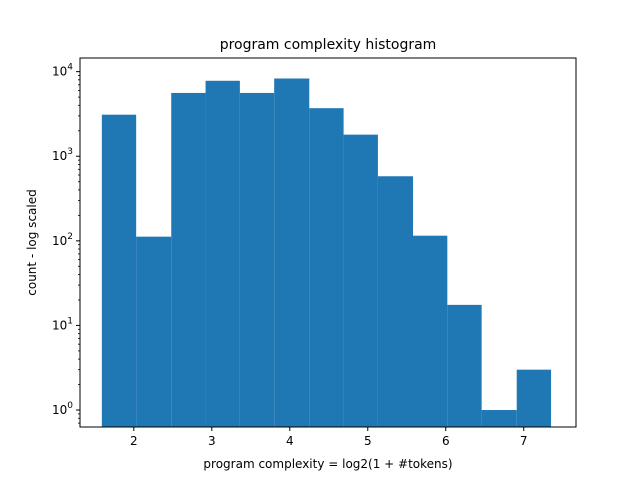 Image resolution: width=640 pixels, height=484 pixels. I want to click on x-tick-label-5: 7, so click(524, 441).